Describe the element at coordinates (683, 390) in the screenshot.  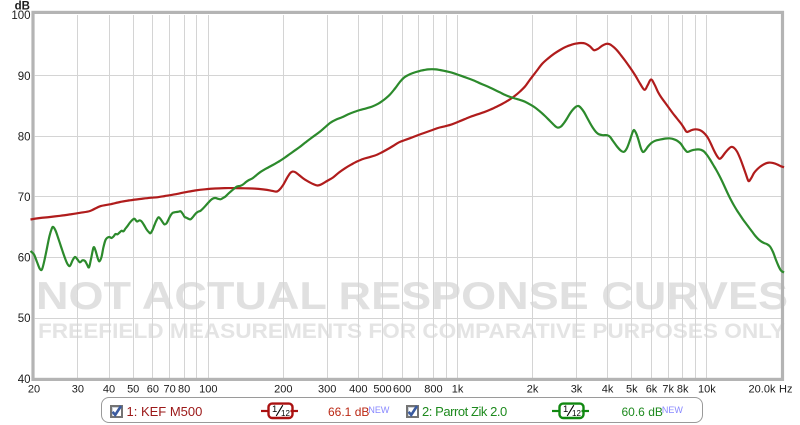
I see `svg-text: 8k` at that location.